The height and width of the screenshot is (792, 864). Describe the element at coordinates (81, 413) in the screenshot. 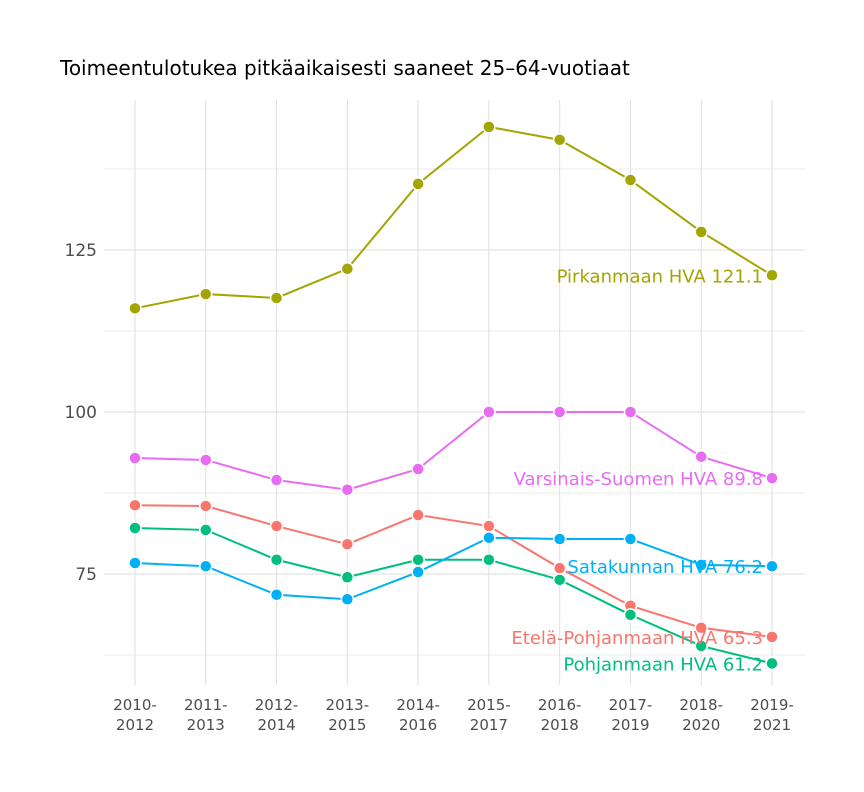

I see `y-tick-label: 100` at that location.